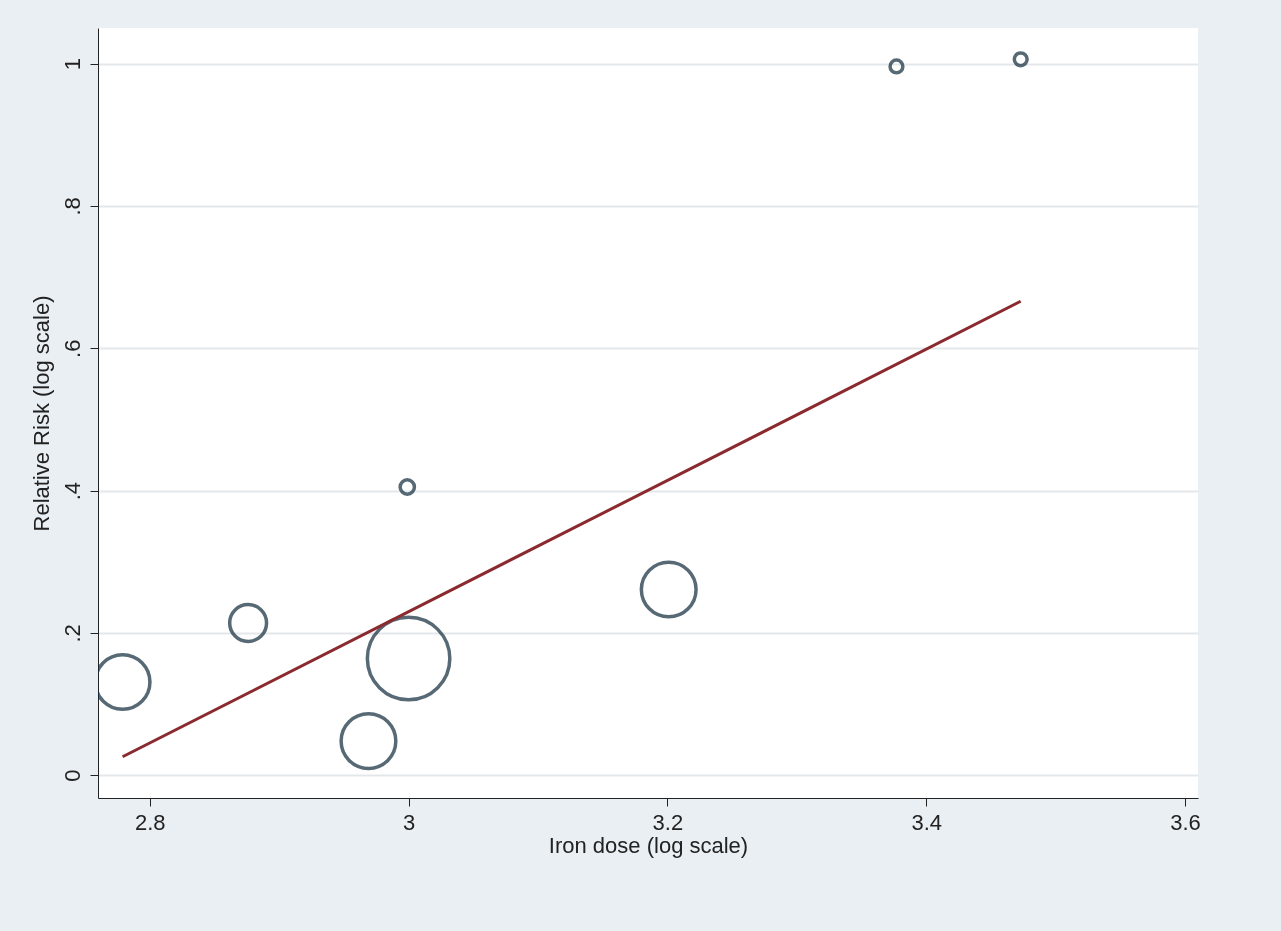 Image resolution: width=1281 pixels, height=931 pixels. Describe the element at coordinates (41, 413) in the screenshot. I see `y-axis-title: Relative Risk (log scale)` at that location.